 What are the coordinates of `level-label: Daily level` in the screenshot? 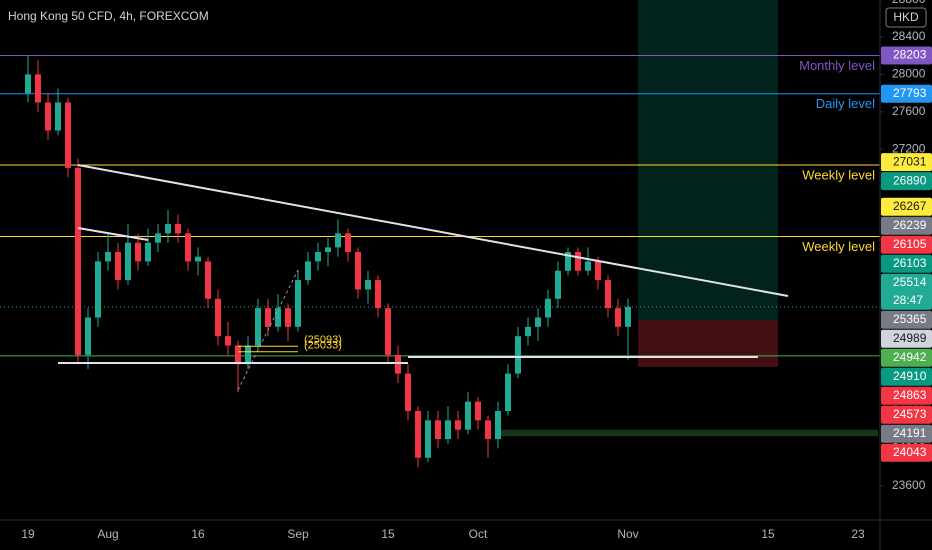 It's located at (845, 103).